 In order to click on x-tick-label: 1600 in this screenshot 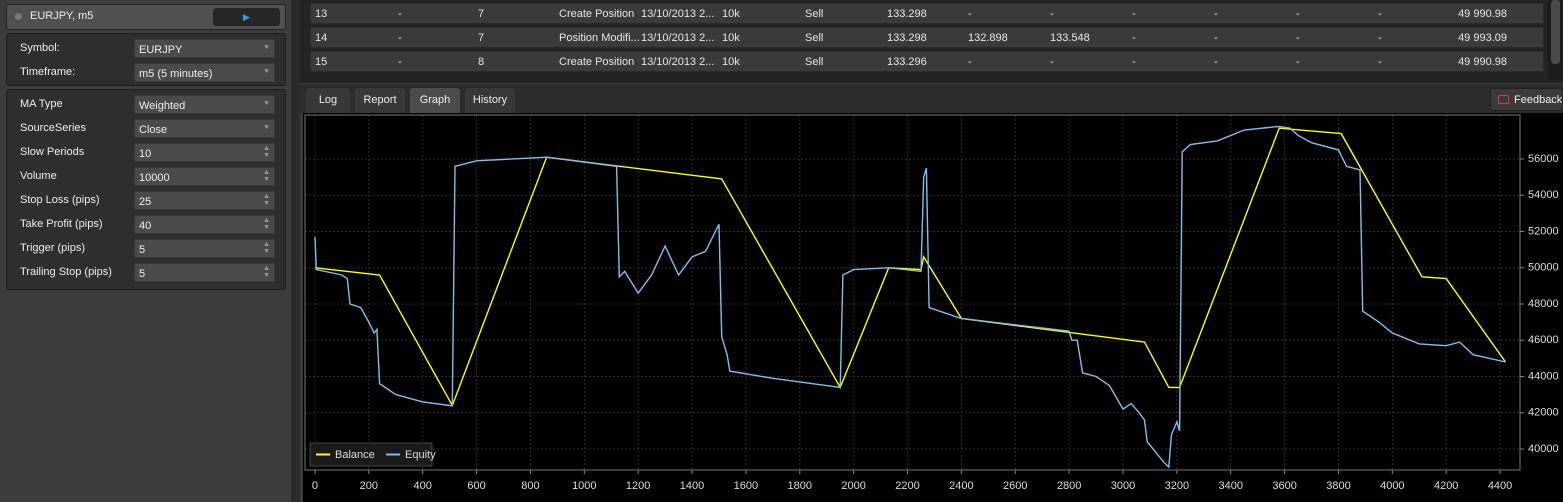, I will do `click(746, 486)`.